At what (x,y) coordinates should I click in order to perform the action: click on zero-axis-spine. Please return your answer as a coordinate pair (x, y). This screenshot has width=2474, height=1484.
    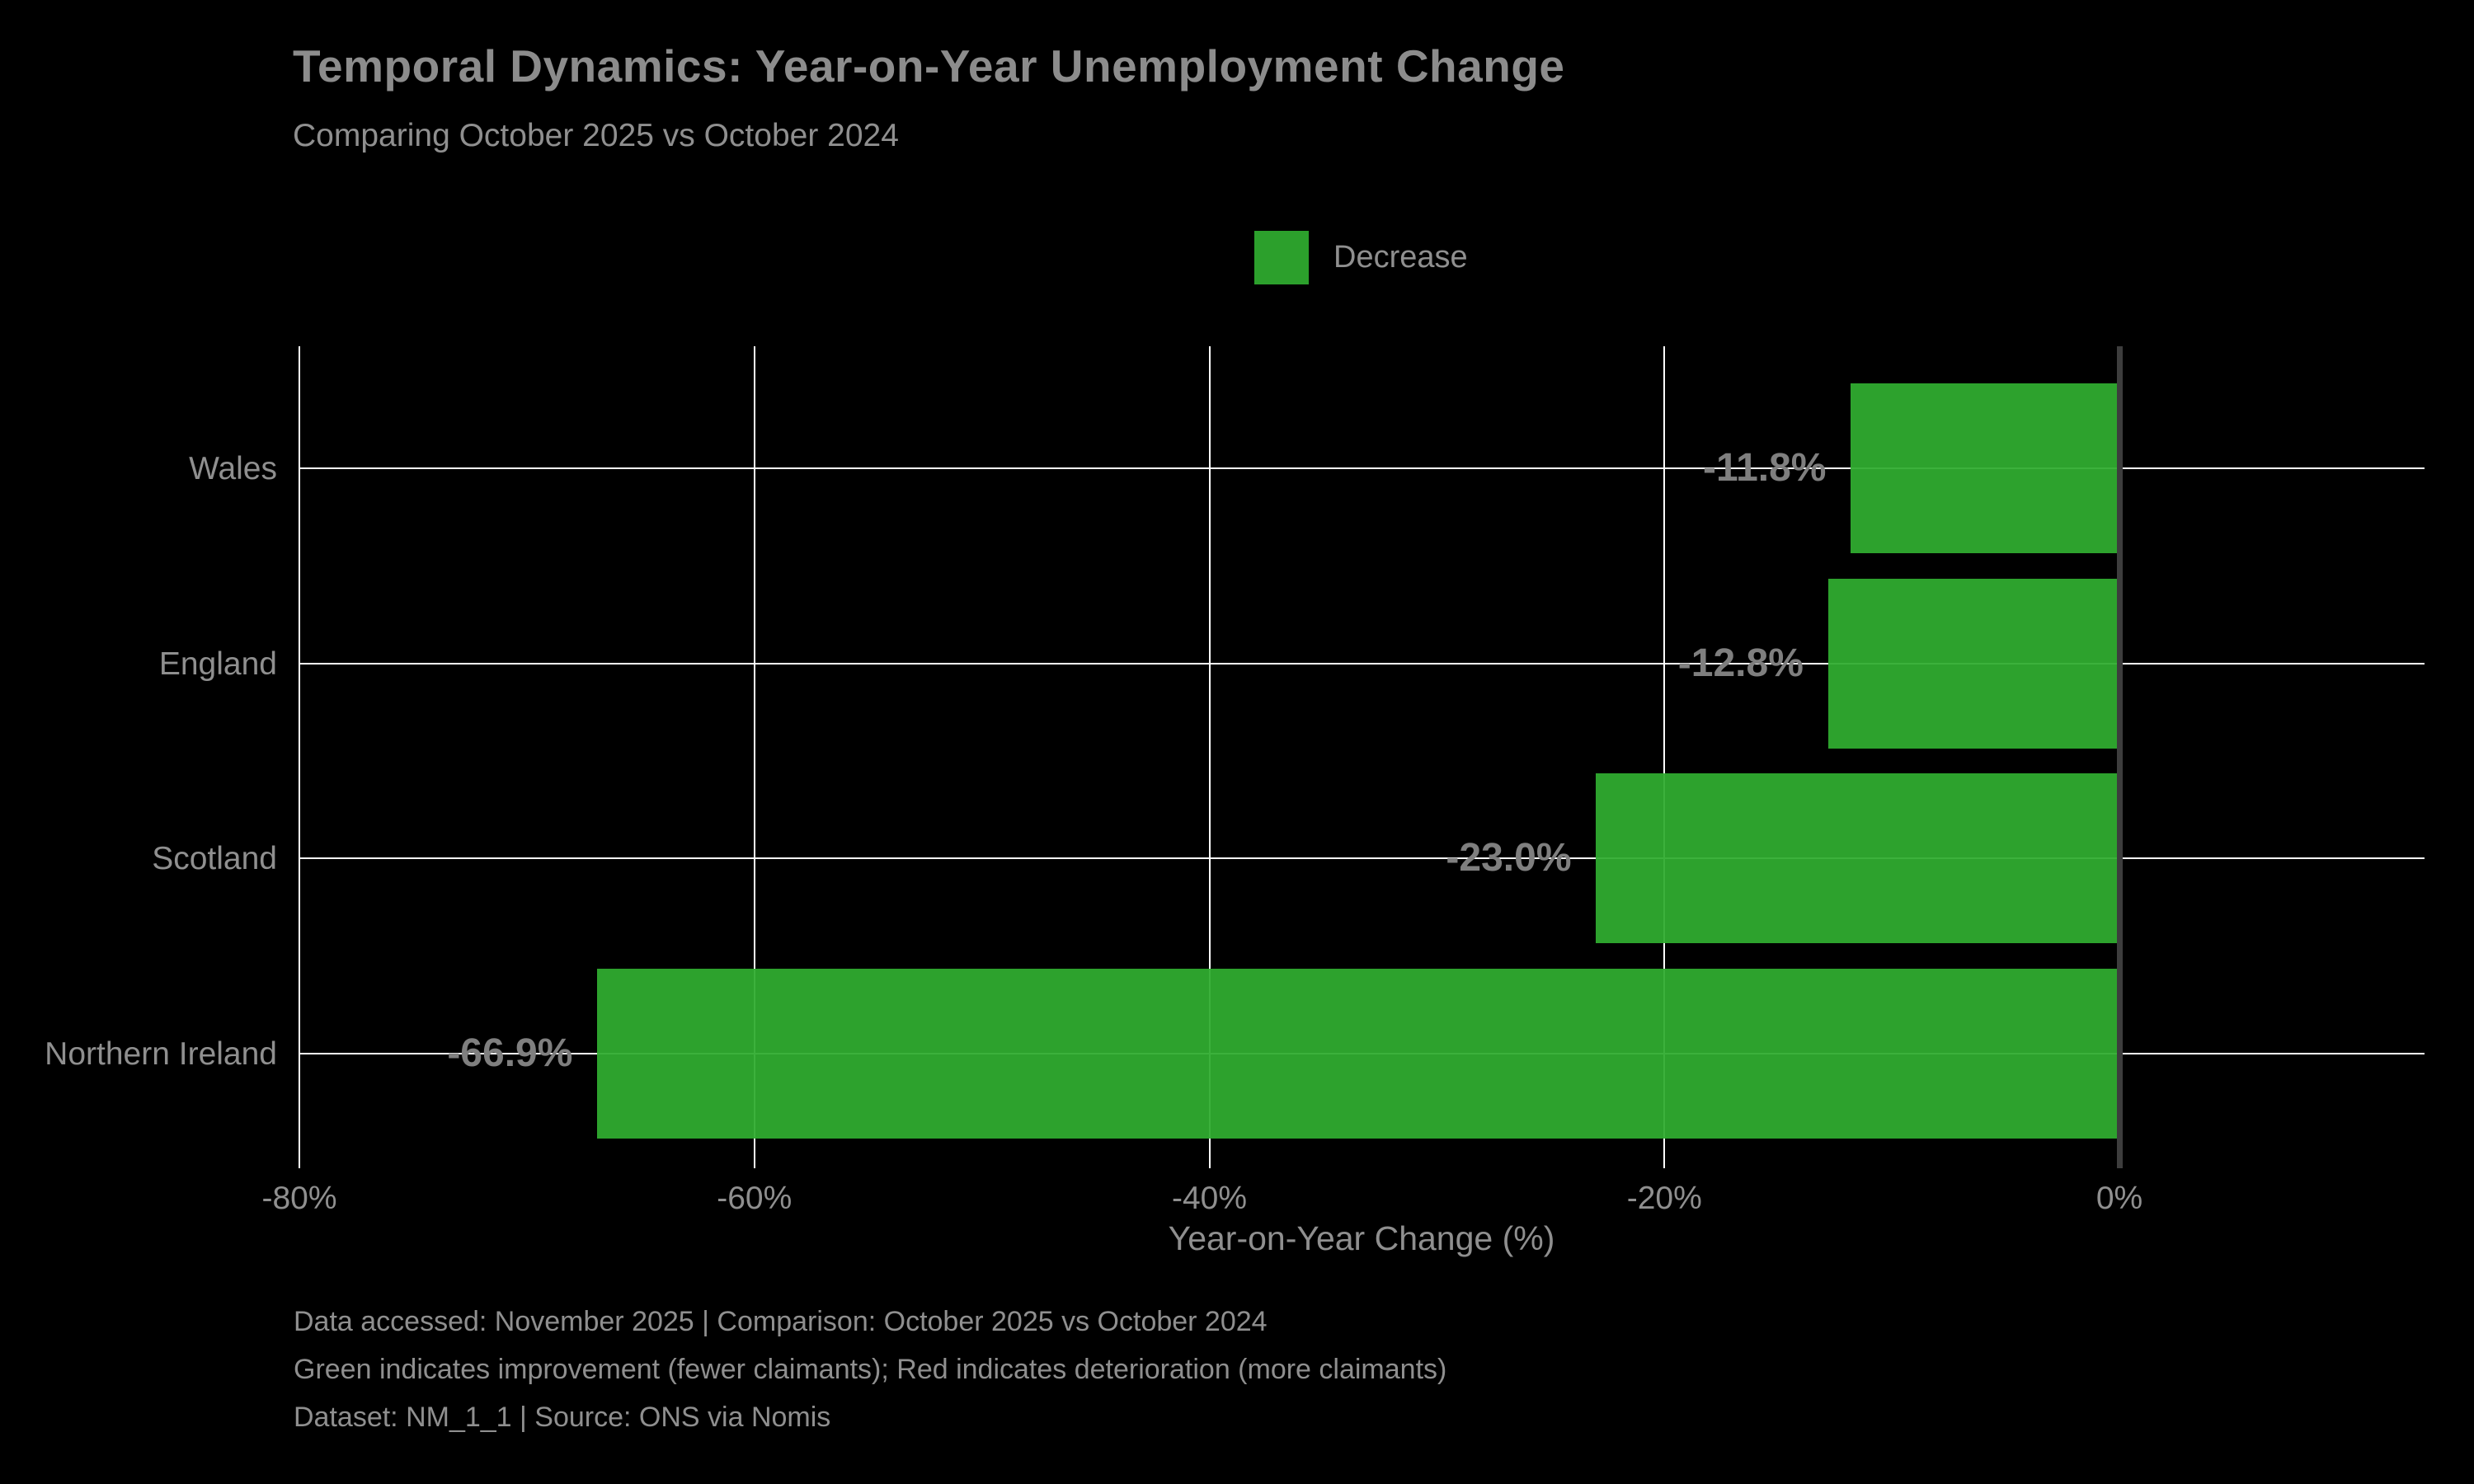
    Looking at the image, I should click on (2119, 757).